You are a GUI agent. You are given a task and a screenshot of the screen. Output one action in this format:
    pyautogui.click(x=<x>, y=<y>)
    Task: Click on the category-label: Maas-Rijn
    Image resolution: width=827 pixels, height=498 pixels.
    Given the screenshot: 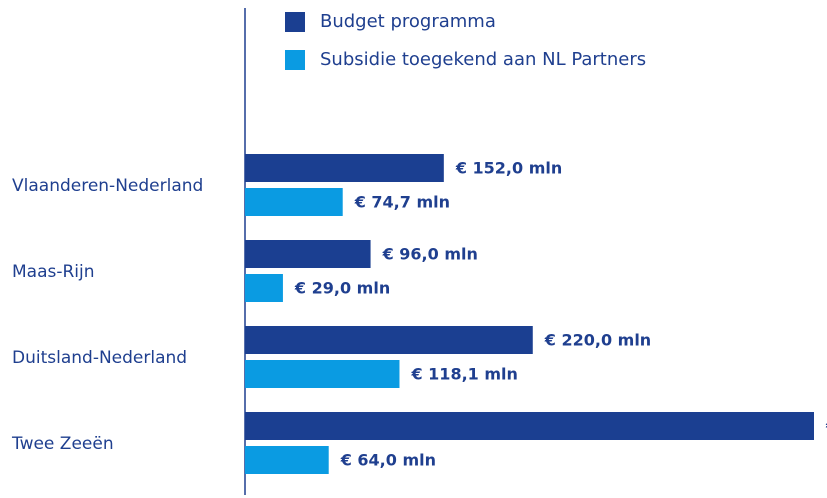 What is the action you would take?
    pyautogui.click(x=53, y=272)
    